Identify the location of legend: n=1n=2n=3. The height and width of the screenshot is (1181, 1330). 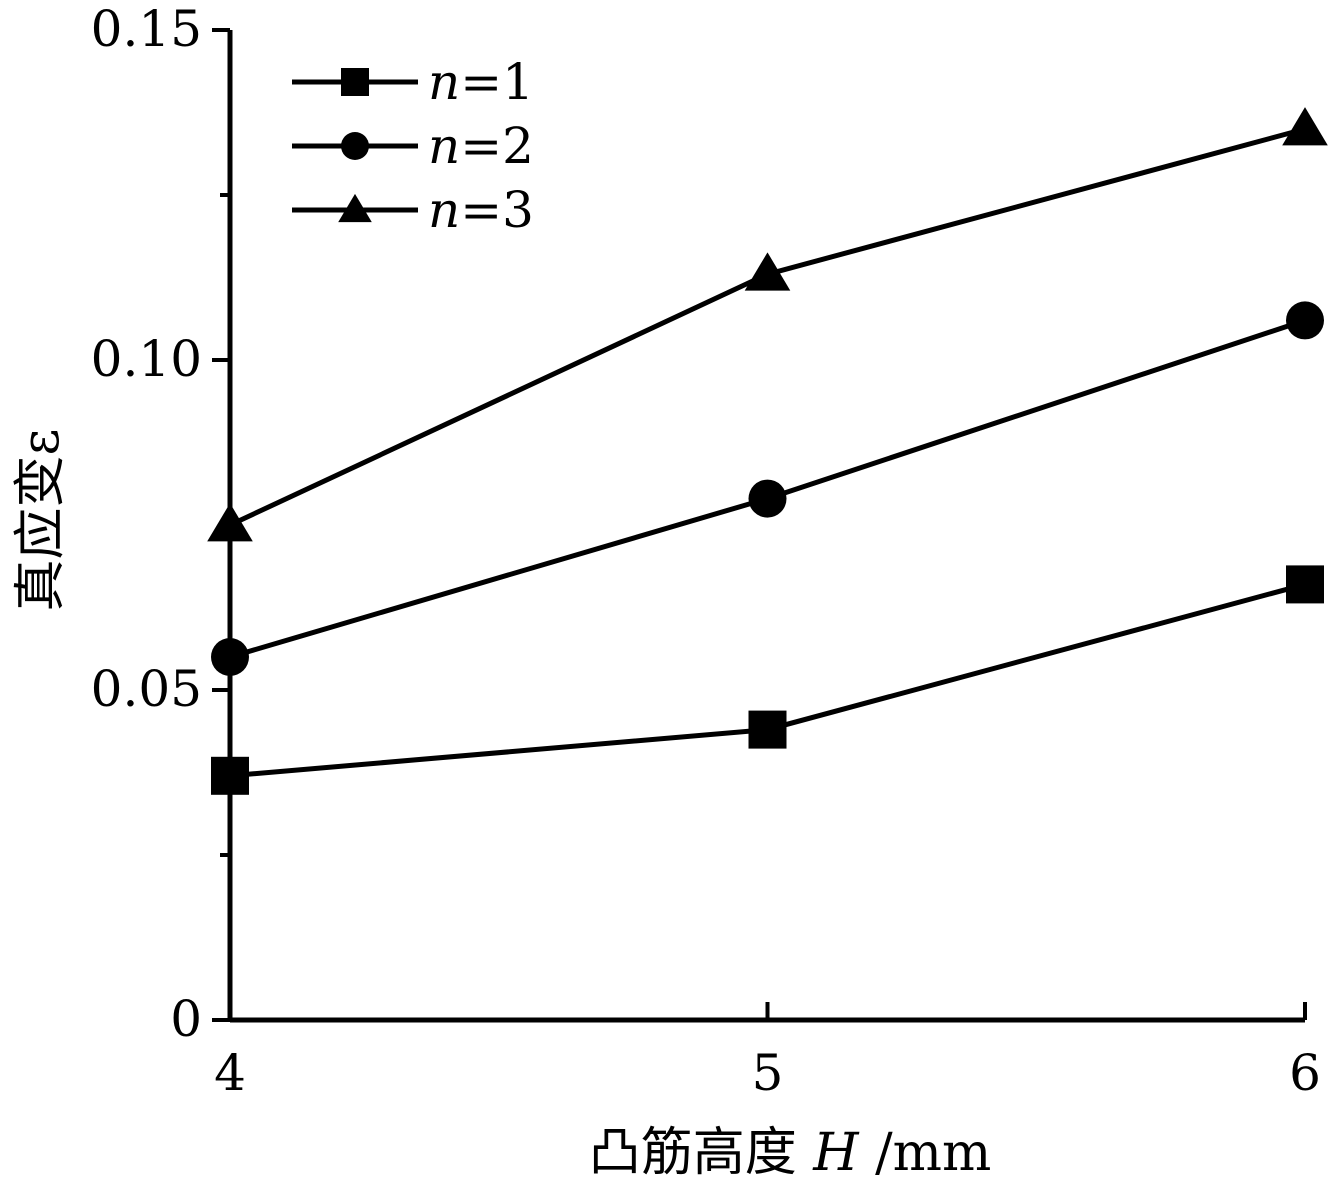
(413, 146).